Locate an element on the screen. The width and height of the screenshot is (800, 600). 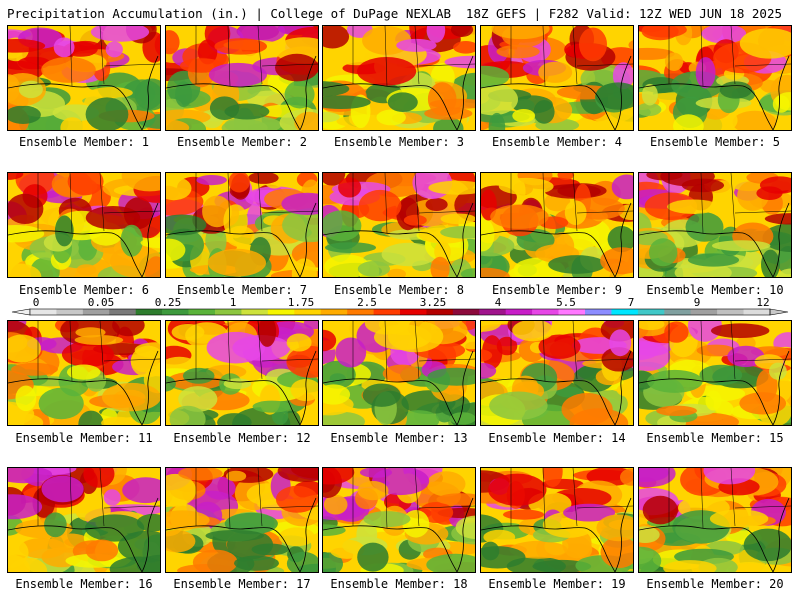
colorbar-tick-label: 7 is located at coordinates (631, 302).